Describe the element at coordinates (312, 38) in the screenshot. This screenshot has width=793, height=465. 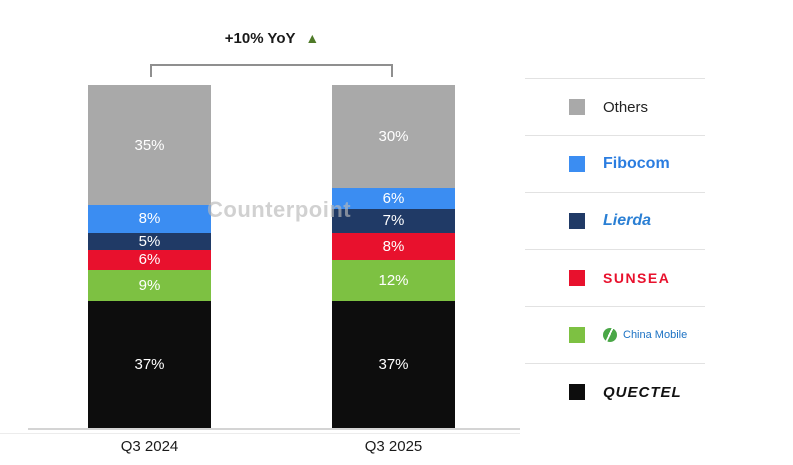
I see `yoy-up-arrow: ▲` at that location.